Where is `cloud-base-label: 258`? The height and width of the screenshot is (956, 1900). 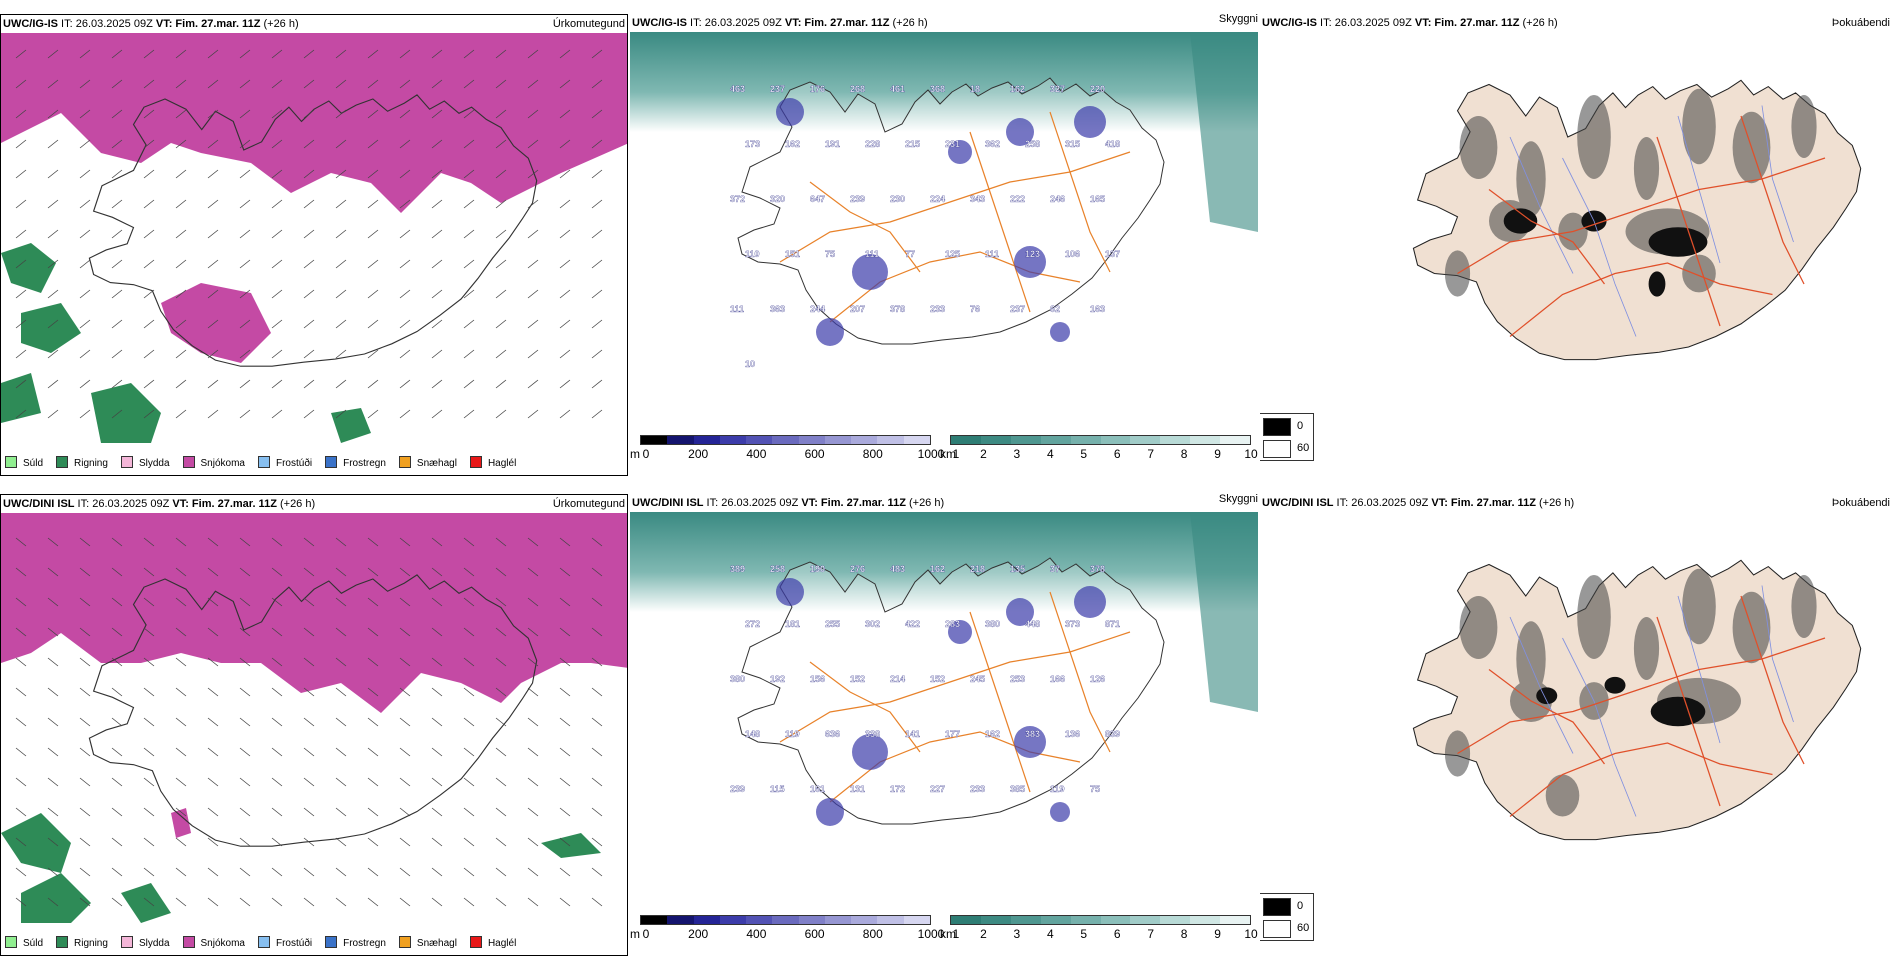
cloud-base-label: 258 is located at coordinates (1032, 144).